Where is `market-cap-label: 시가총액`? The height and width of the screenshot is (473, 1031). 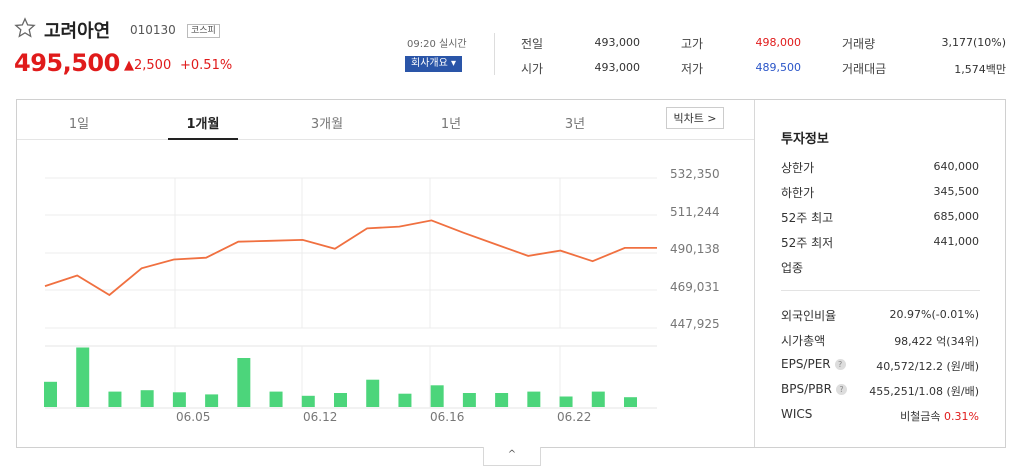 market-cap-label: 시가총액 is located at coordinates (803, 341).